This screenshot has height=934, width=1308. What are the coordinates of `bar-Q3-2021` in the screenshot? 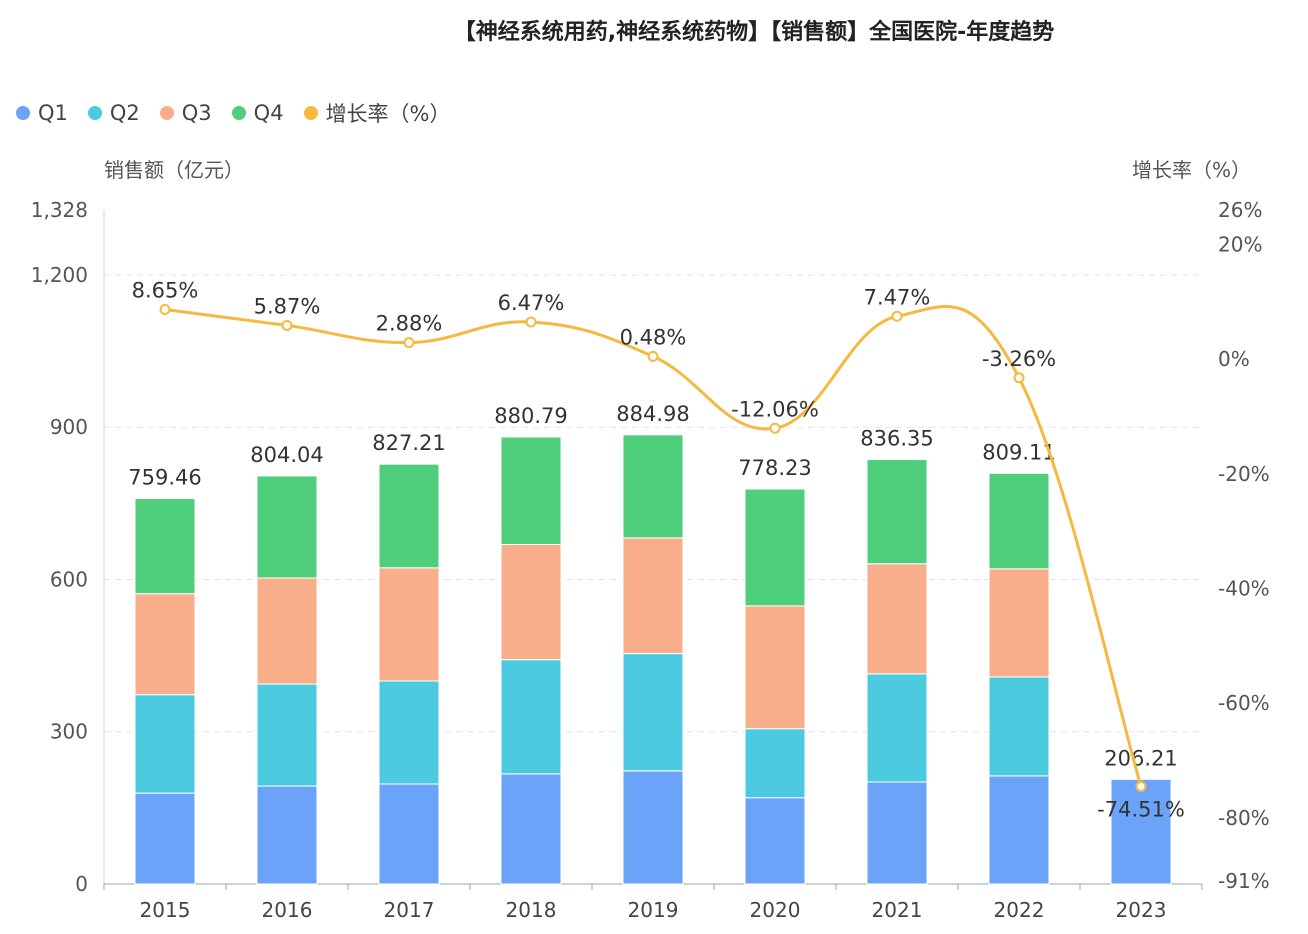 It's located at (897, 619).